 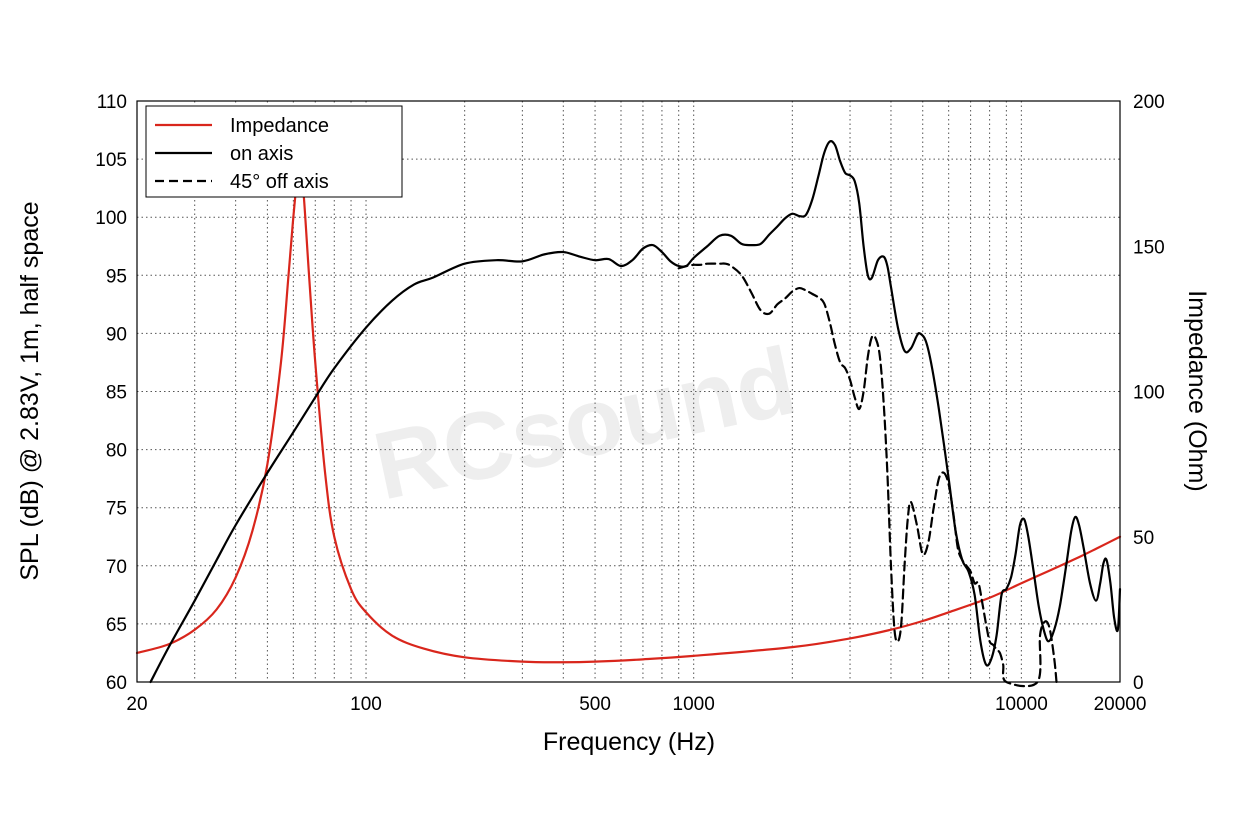 I want to click on x-tick-label: 1000, so click(x=694, y=704).